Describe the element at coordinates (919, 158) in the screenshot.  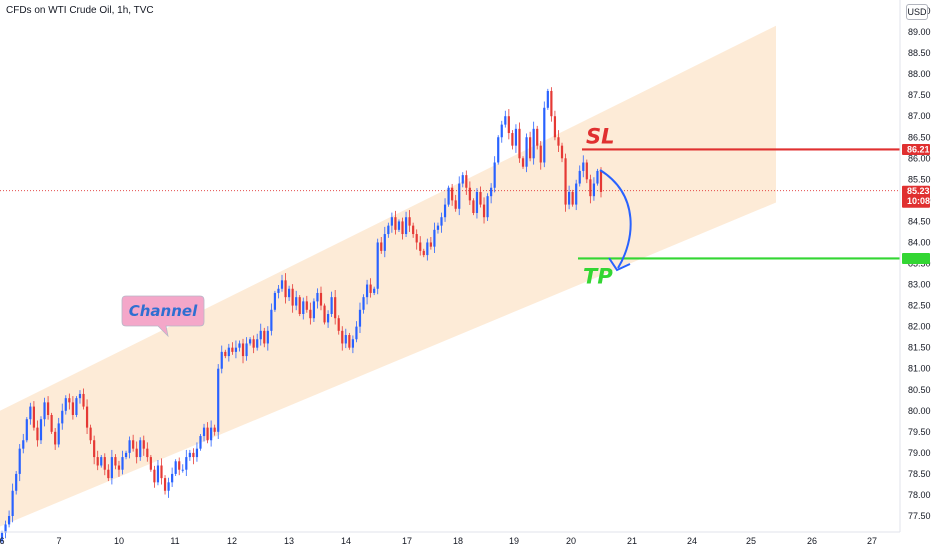
I see `y-tick-label: 86.00` at that location.